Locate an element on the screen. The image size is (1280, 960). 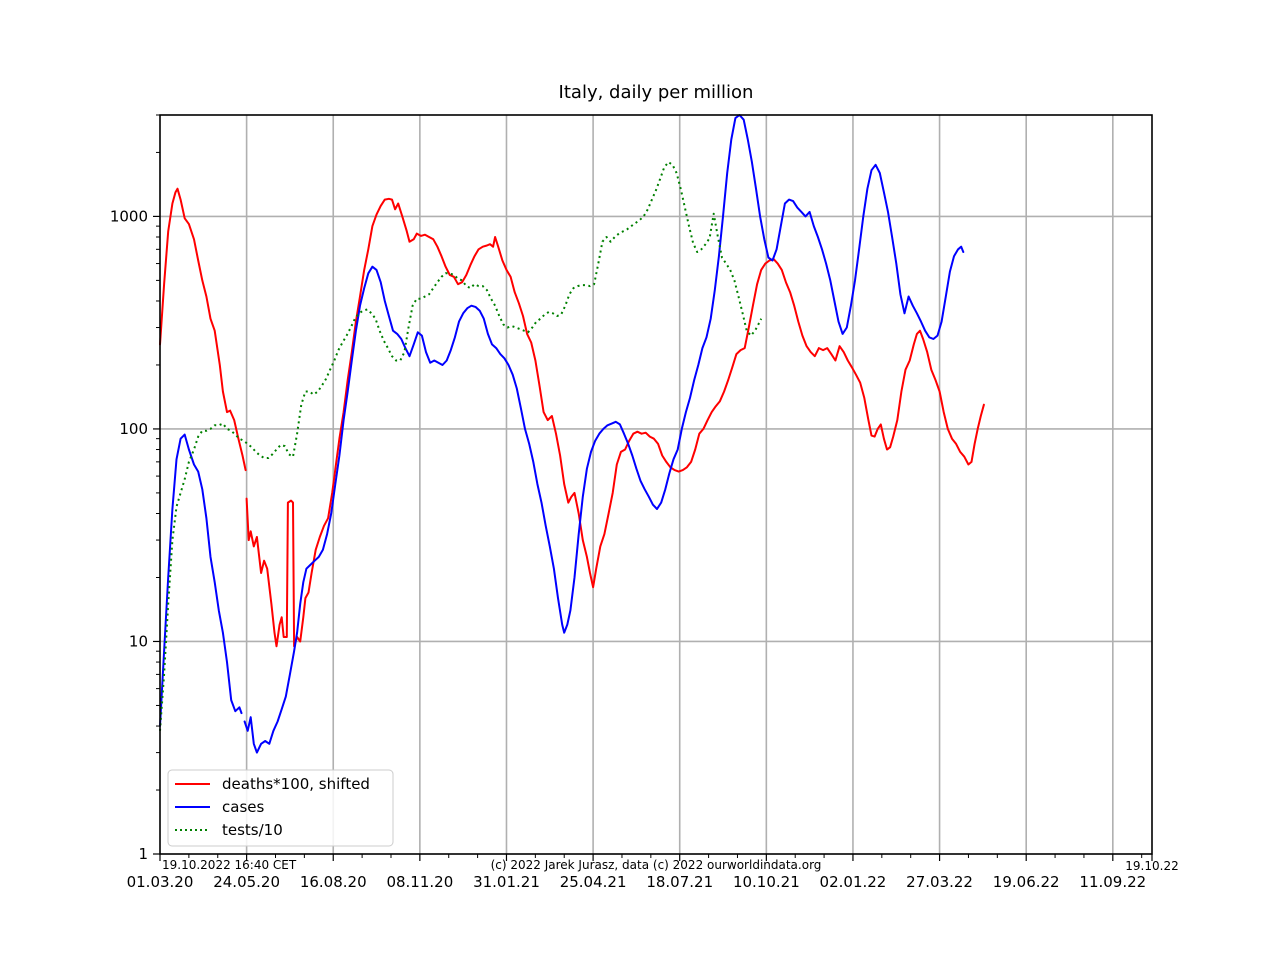
x-end-label: 19.10.22 is located at coordinates (1151, 866).